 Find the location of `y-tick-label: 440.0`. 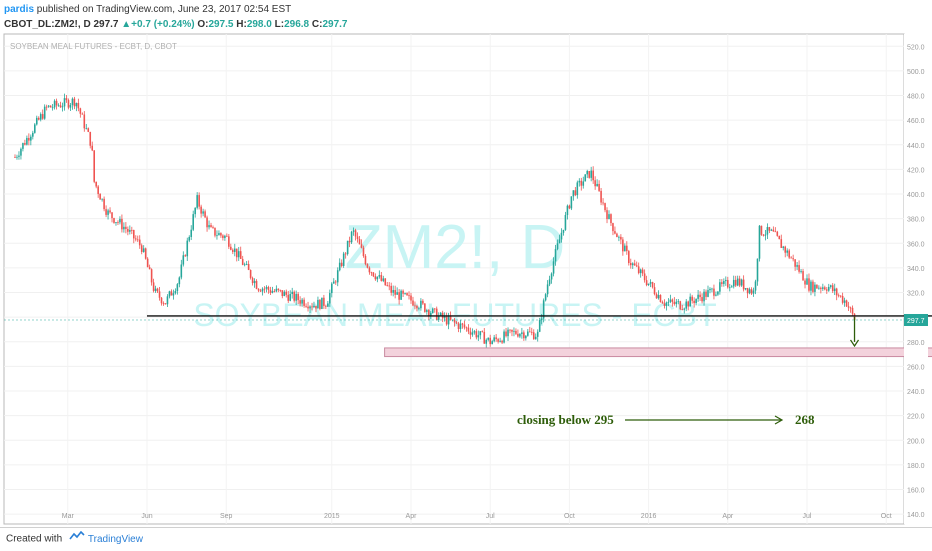

y-tick-label: 440.0 is located at coordinates (916, 146).